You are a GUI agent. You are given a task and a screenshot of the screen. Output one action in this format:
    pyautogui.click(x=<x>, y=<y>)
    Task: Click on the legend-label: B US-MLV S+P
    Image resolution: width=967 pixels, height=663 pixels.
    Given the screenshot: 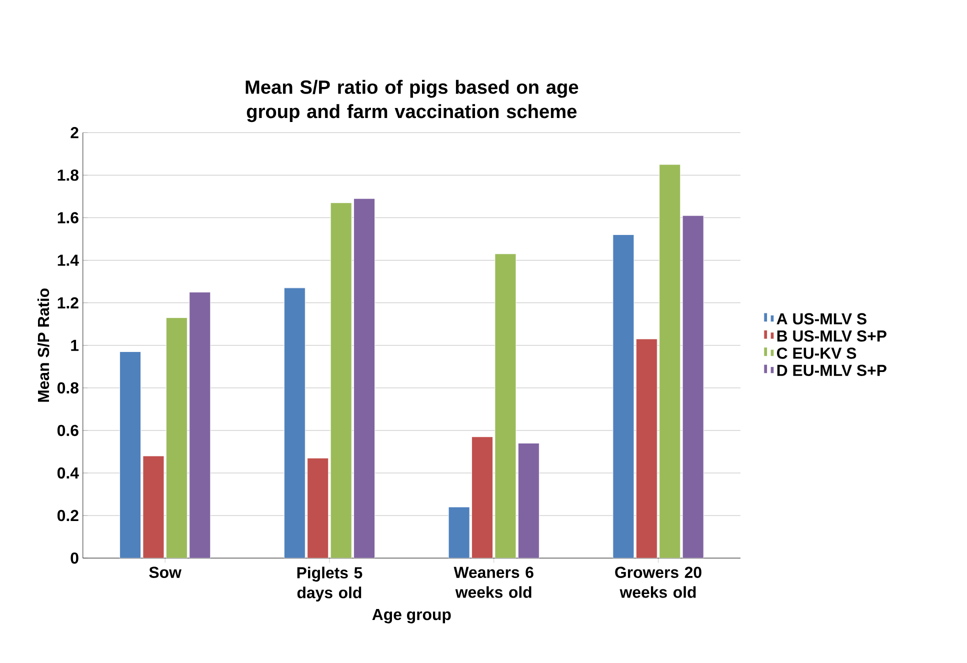 What is the action you would take?
    pyautogui.click(x=831, y=336)
    